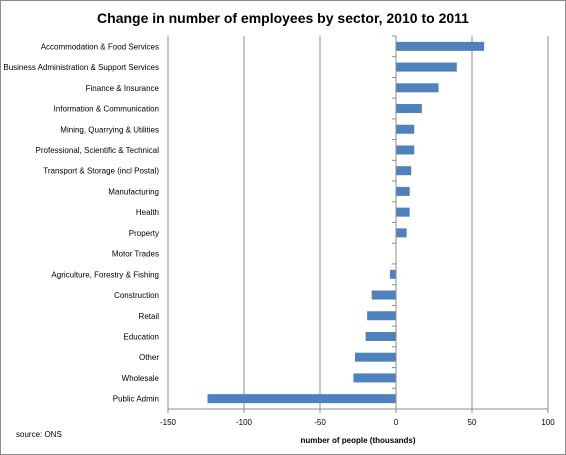  Describe the element at coordinates (357, 422) in the screenshot. I see `x-tick-labels: -150 -100 -50 0 50 100` at that location.